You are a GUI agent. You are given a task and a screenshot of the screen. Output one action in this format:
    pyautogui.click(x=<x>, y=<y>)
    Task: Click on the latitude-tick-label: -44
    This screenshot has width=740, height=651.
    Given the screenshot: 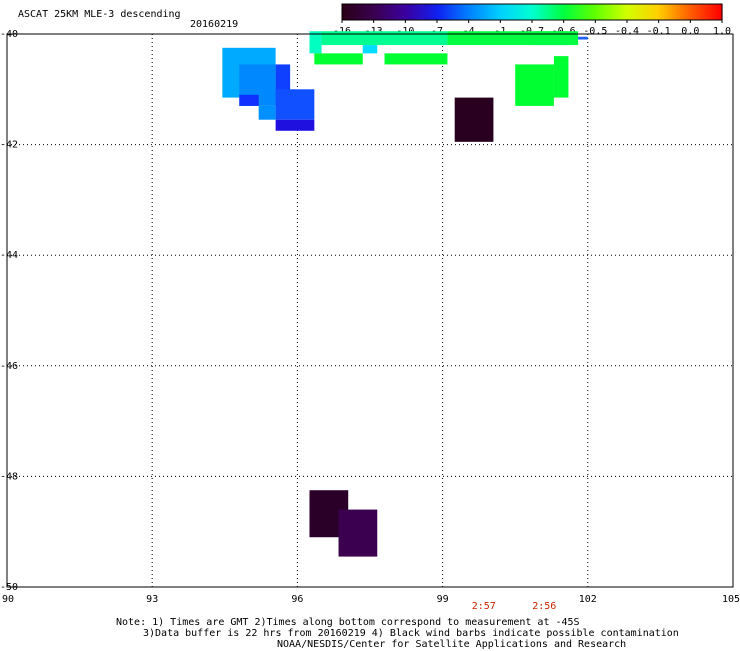 What is the action you would take?
    pyautogui.click(x=9, y=255)
    